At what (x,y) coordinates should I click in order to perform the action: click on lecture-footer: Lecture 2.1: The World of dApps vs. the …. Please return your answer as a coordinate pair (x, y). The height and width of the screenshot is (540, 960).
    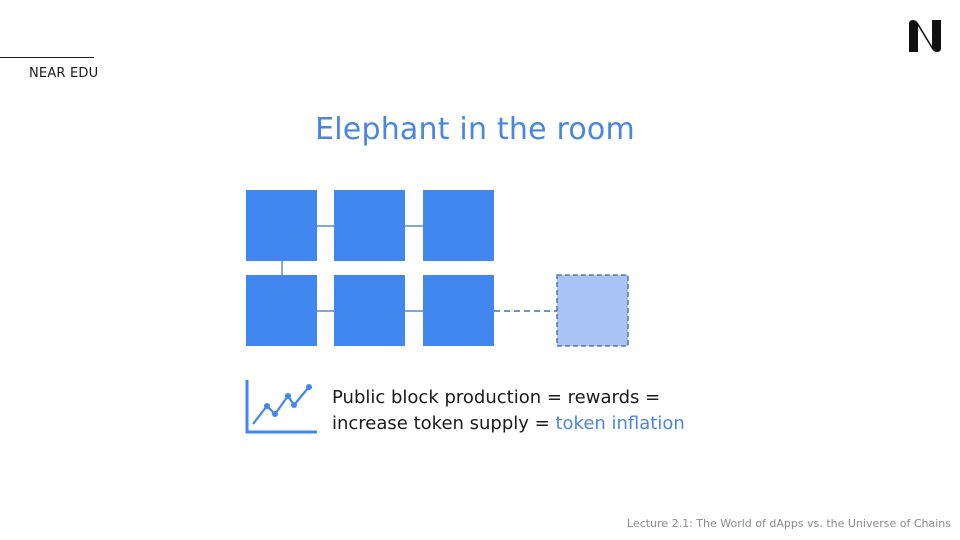
    Looking at the image, I should click on (789, 523).